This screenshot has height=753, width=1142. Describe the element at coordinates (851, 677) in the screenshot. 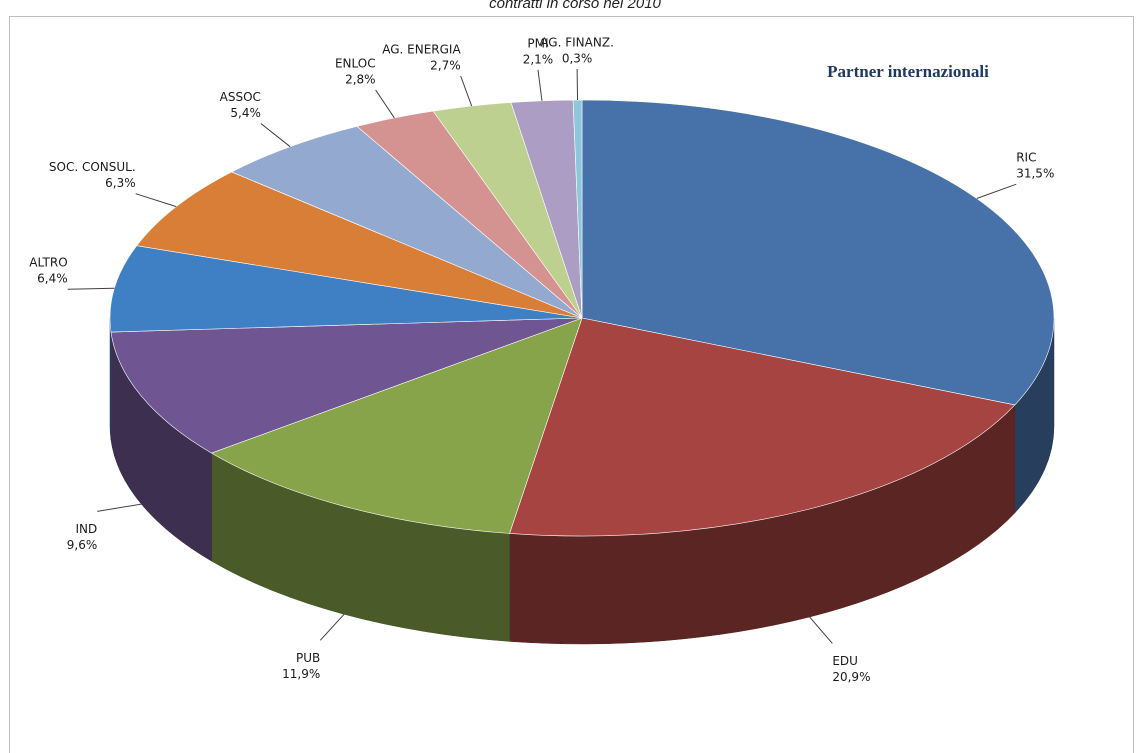

I see `value-label: 20,9%` at that location.